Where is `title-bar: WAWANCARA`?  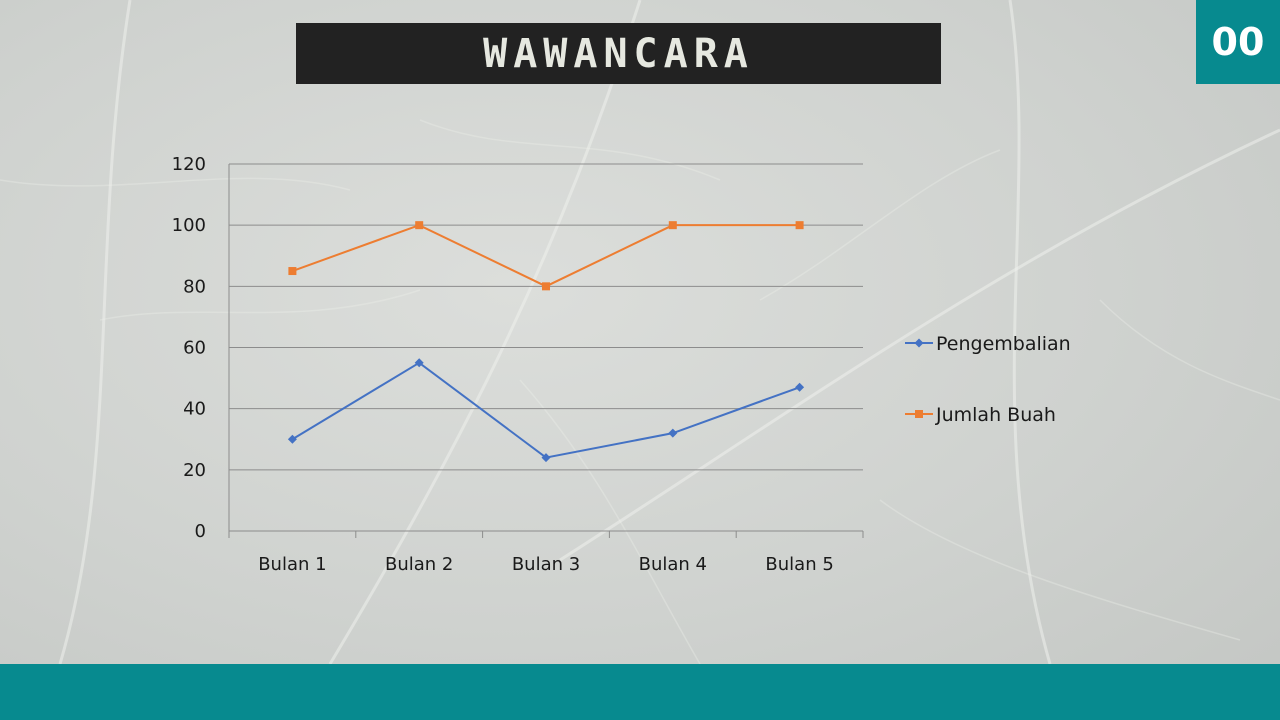 title-bar: WAWANCARA is located at coordinates (618, 53).